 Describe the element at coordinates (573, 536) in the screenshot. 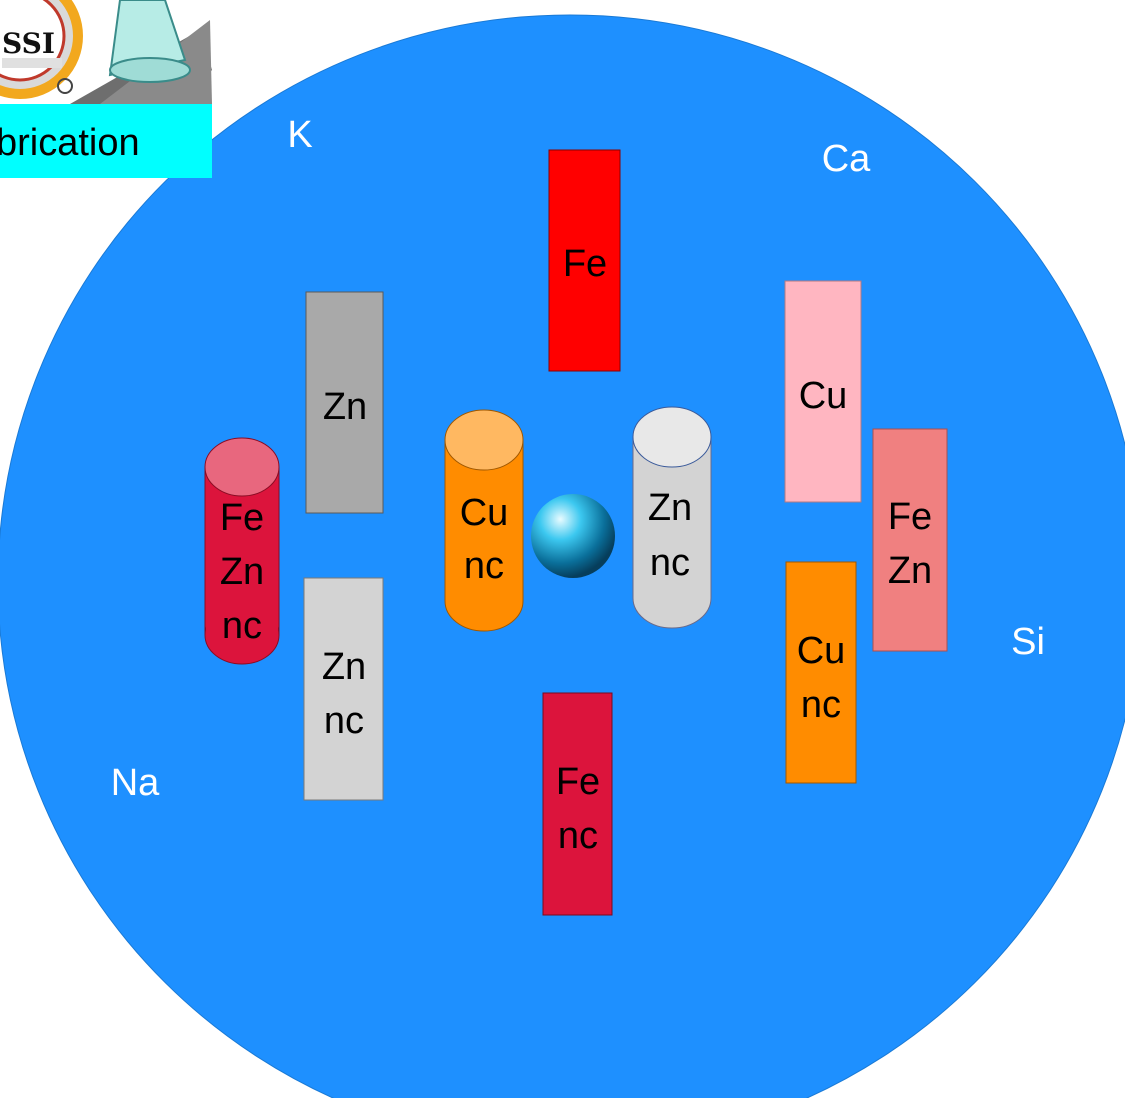

I see `sphere-icon` at that location.